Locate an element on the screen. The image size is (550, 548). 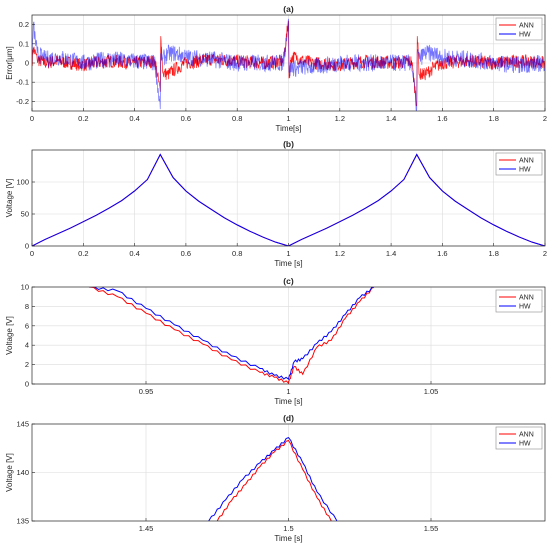
y-tick-label: 0.1 is located at coordinates (24, 43).